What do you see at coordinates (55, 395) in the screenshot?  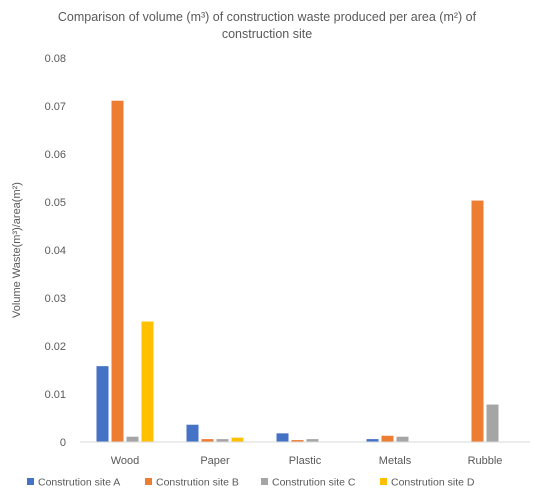 I see `y-tick-label: 0.01` at bounding box center [55, 395].